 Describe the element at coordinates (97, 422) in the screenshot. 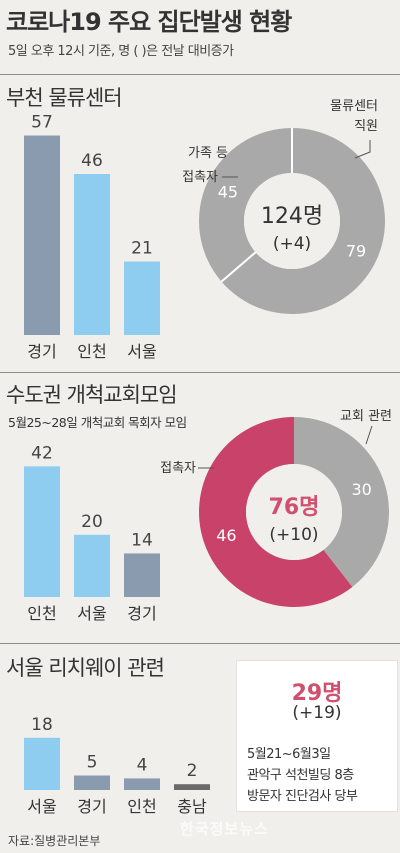

I see `section-subtitle-church: 5월25~28일 개척교회 목회자 모임` at that location.